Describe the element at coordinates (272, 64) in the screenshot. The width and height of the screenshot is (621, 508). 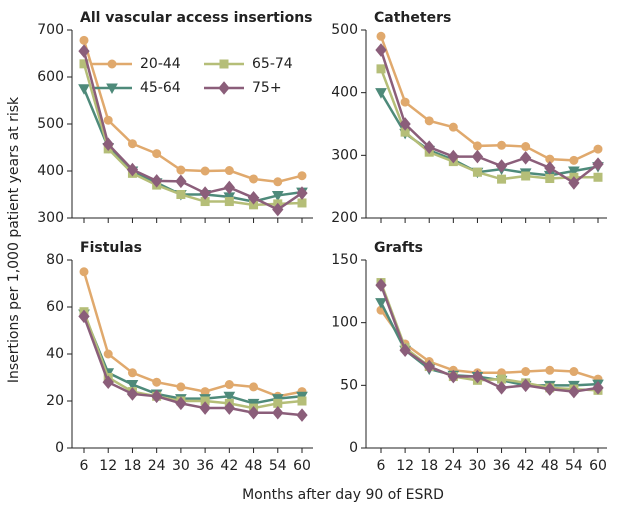
I see `legend-label: 65-74` at that location.